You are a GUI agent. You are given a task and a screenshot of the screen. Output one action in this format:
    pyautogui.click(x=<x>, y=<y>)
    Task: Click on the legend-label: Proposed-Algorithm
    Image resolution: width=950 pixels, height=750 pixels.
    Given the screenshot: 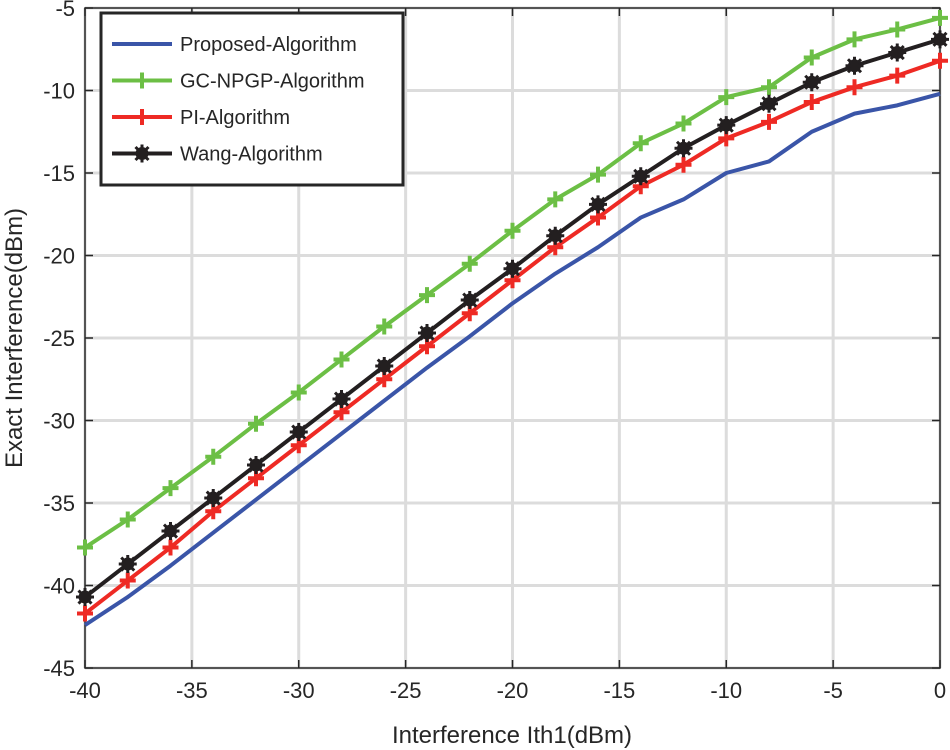 What is the action you would take?
    pyautogui.click(x=268, y=45)
    